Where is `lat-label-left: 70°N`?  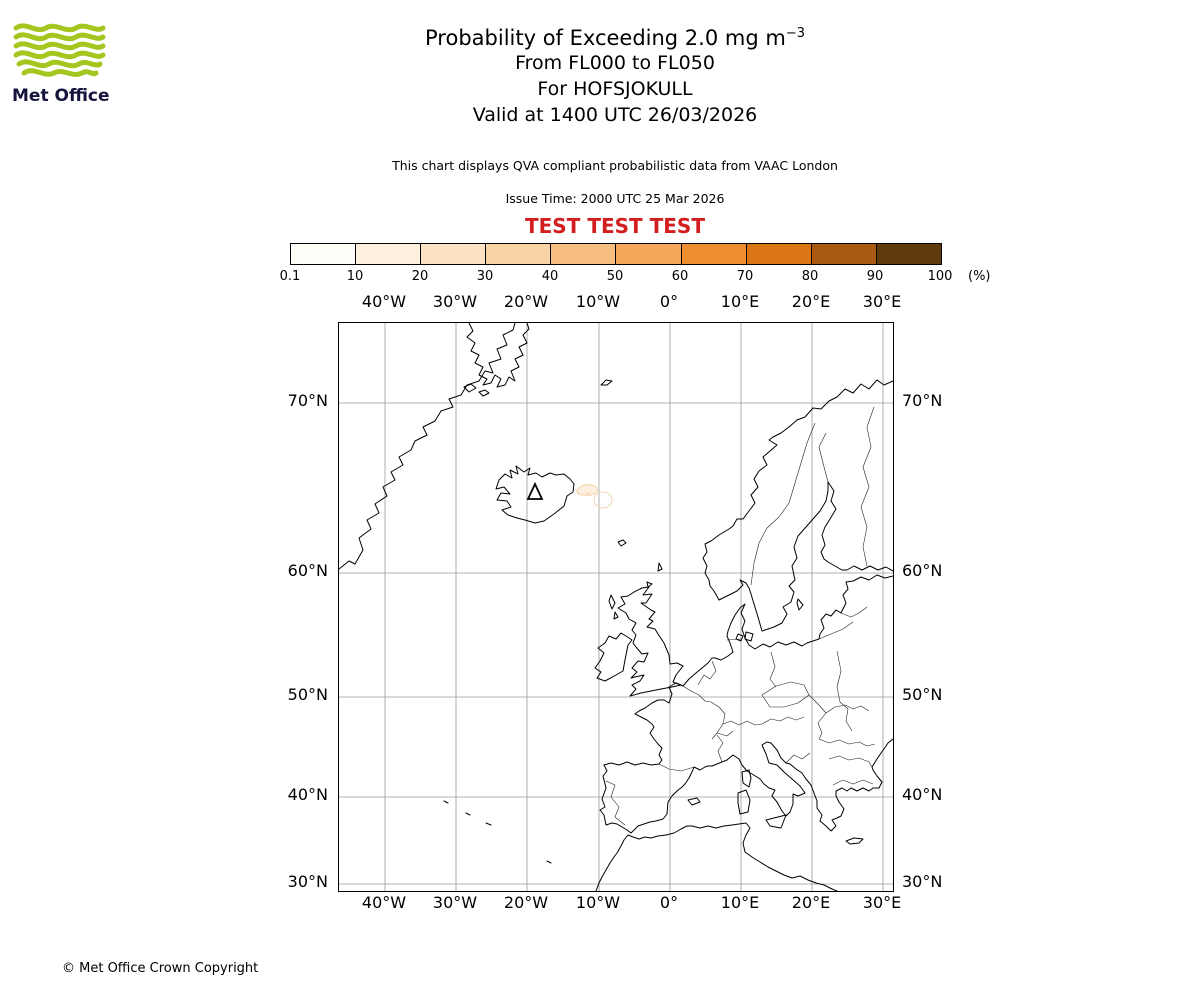
lat-label-left: 70°N is located at coordinates (307, 400).